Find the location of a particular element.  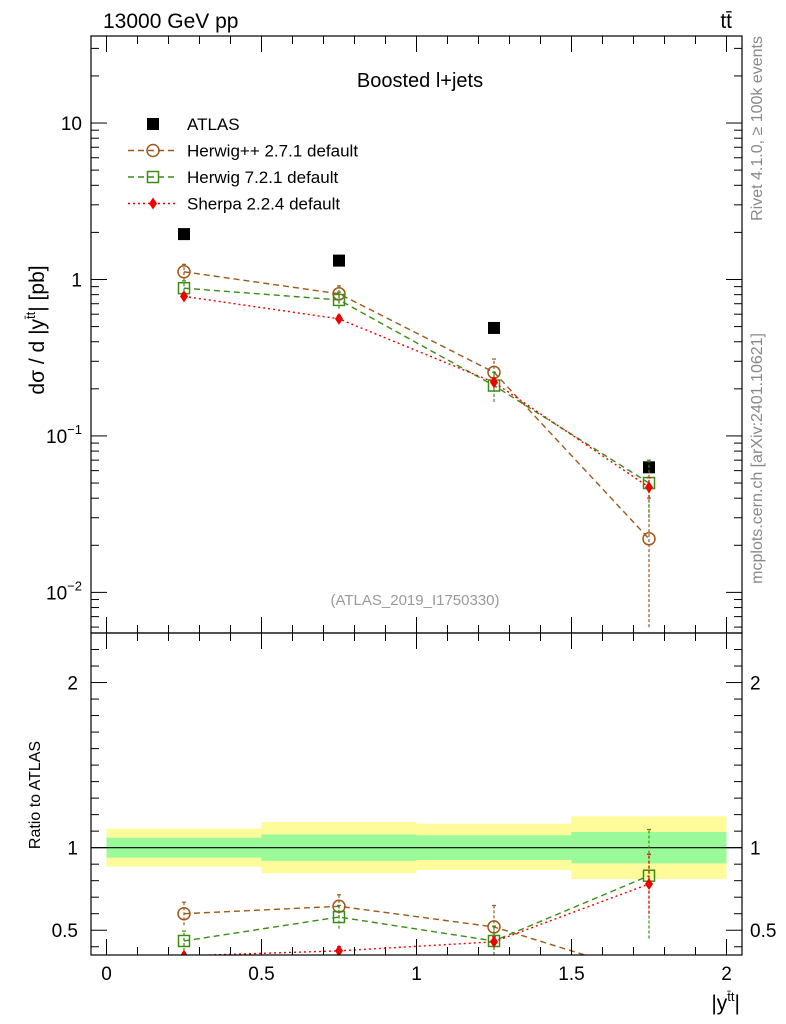

y-tick-label: 1 is located at coordinates (76, 280).